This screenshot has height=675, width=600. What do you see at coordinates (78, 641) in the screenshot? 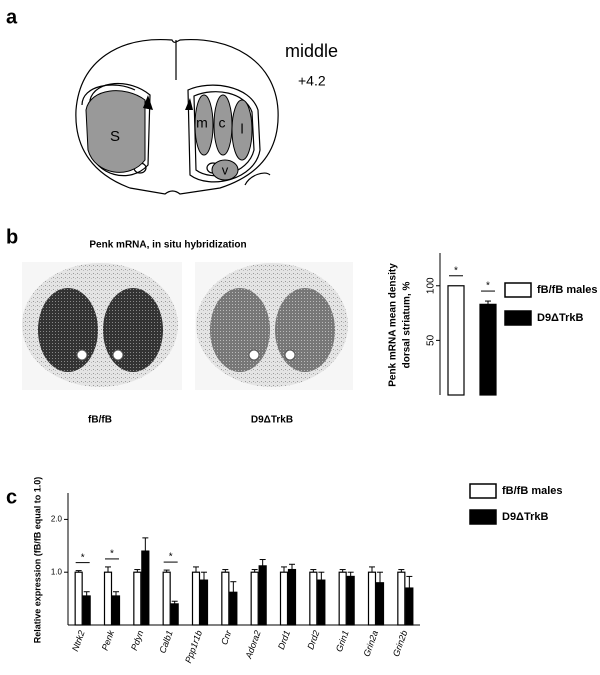
I see `x-tick-label: Ntrk2` at bounding box center [78, 641].